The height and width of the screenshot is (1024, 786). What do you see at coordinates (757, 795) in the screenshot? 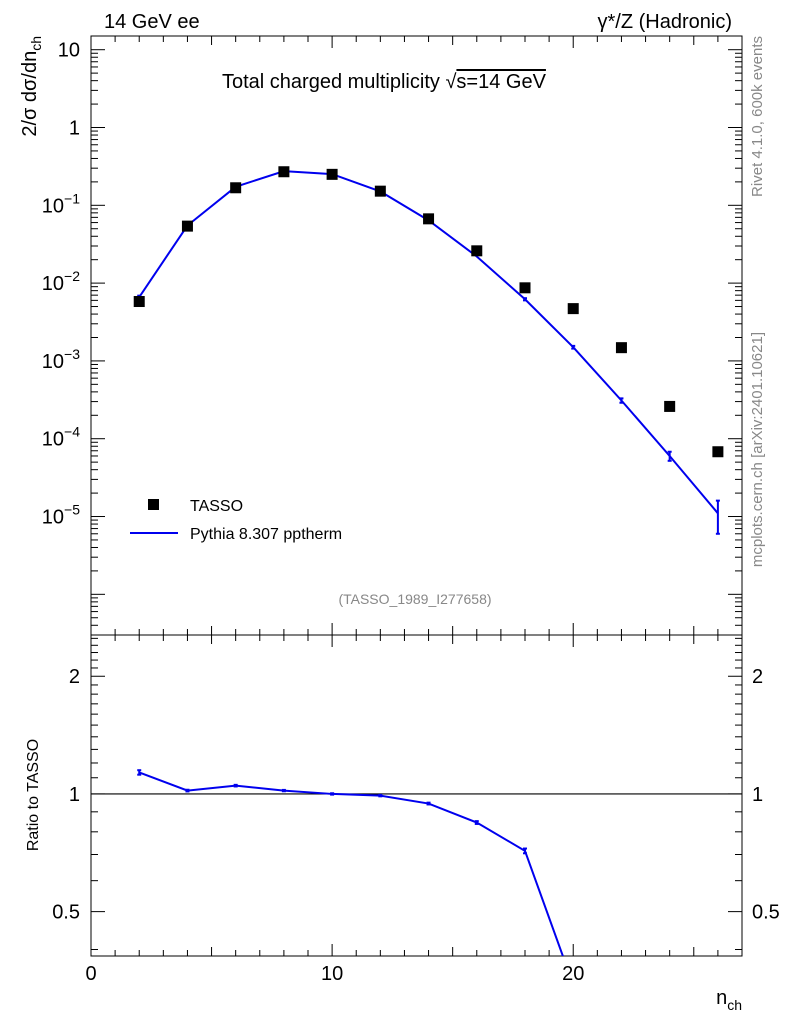
I see `bottom-y-tick-label-right: 1` at bounding box center [757, 795].